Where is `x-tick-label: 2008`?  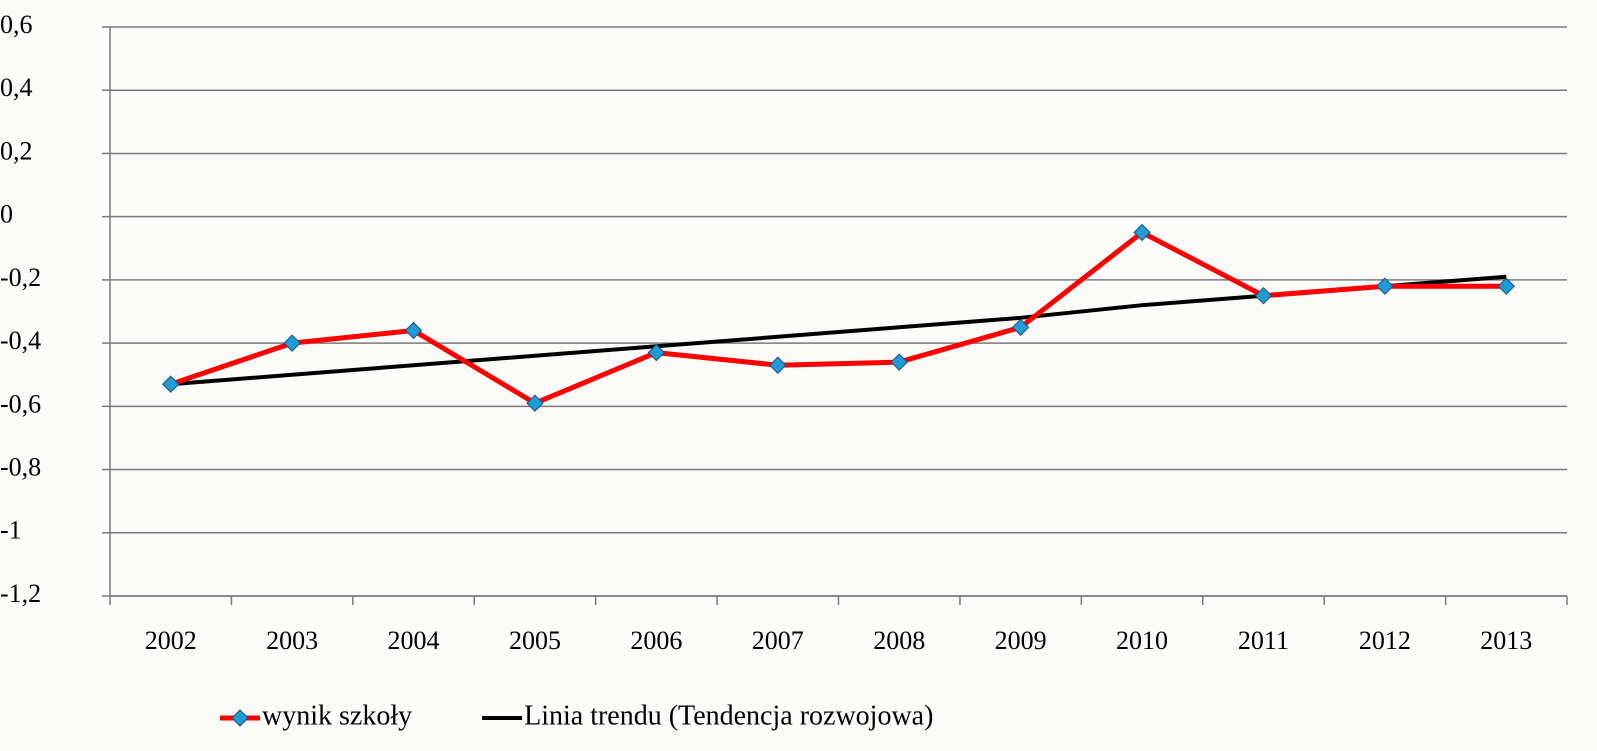 x-tick-label: 2008 is located at coordinates (899, 640).